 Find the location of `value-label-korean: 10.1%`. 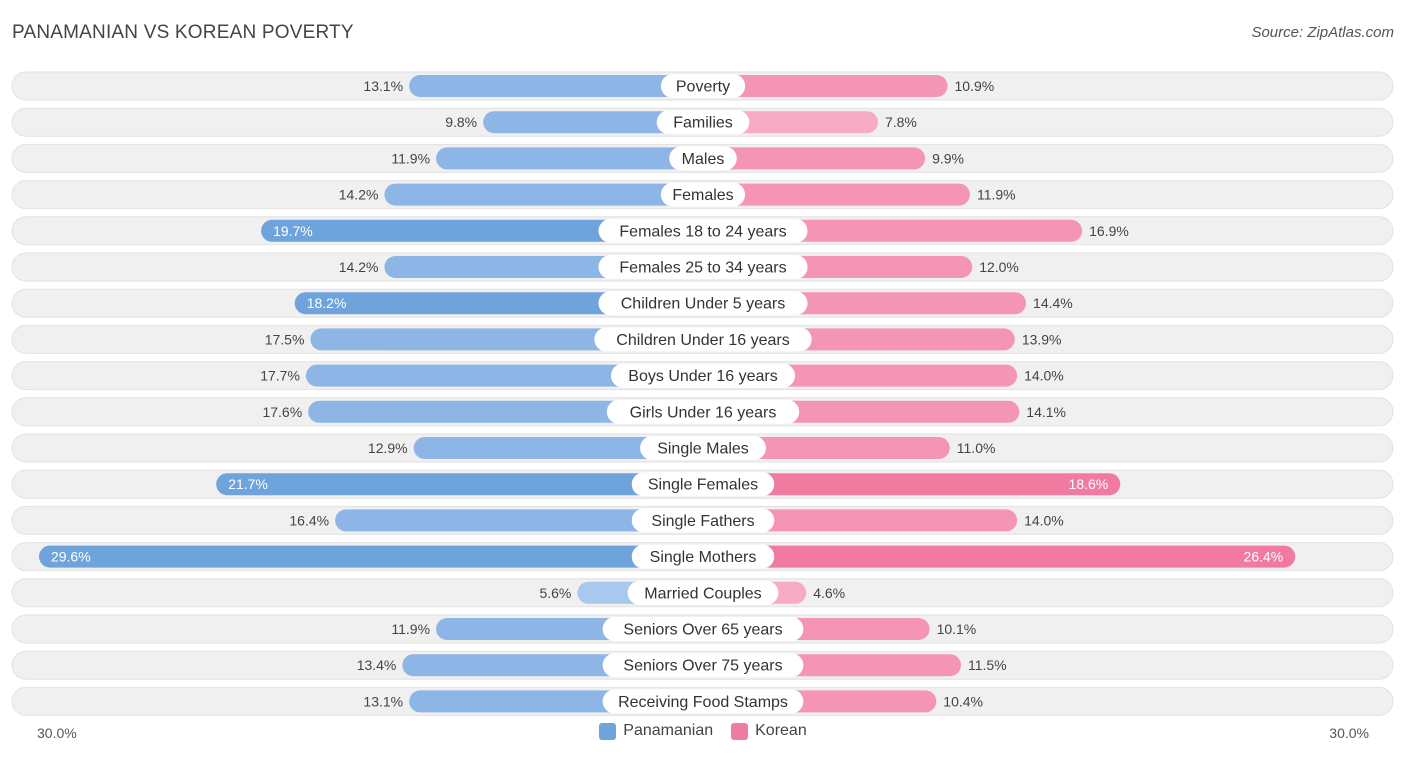

value-label-korean: 10.1% is located at coordinates (957, 629).